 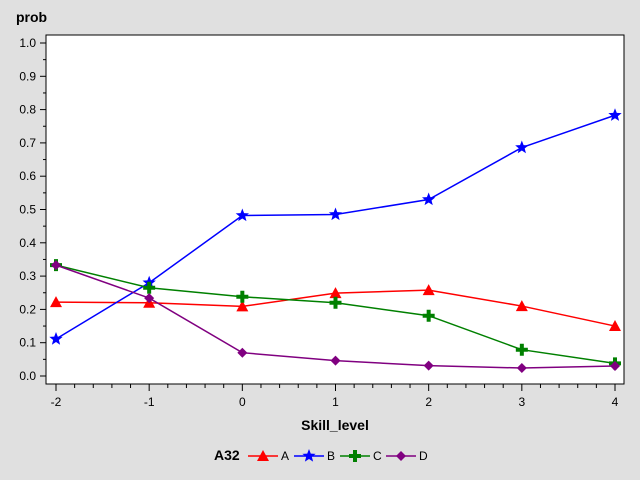 What do you see at coordinates (27, 376) in the screenshot?
I see `y-tick-label: 0.0` at bounding box center [27, 376].